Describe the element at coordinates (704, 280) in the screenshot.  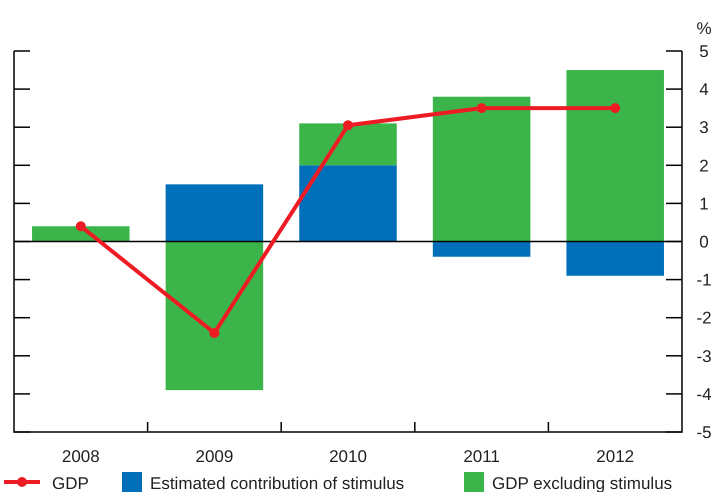
I see `y-tick-label: -1` at that location.